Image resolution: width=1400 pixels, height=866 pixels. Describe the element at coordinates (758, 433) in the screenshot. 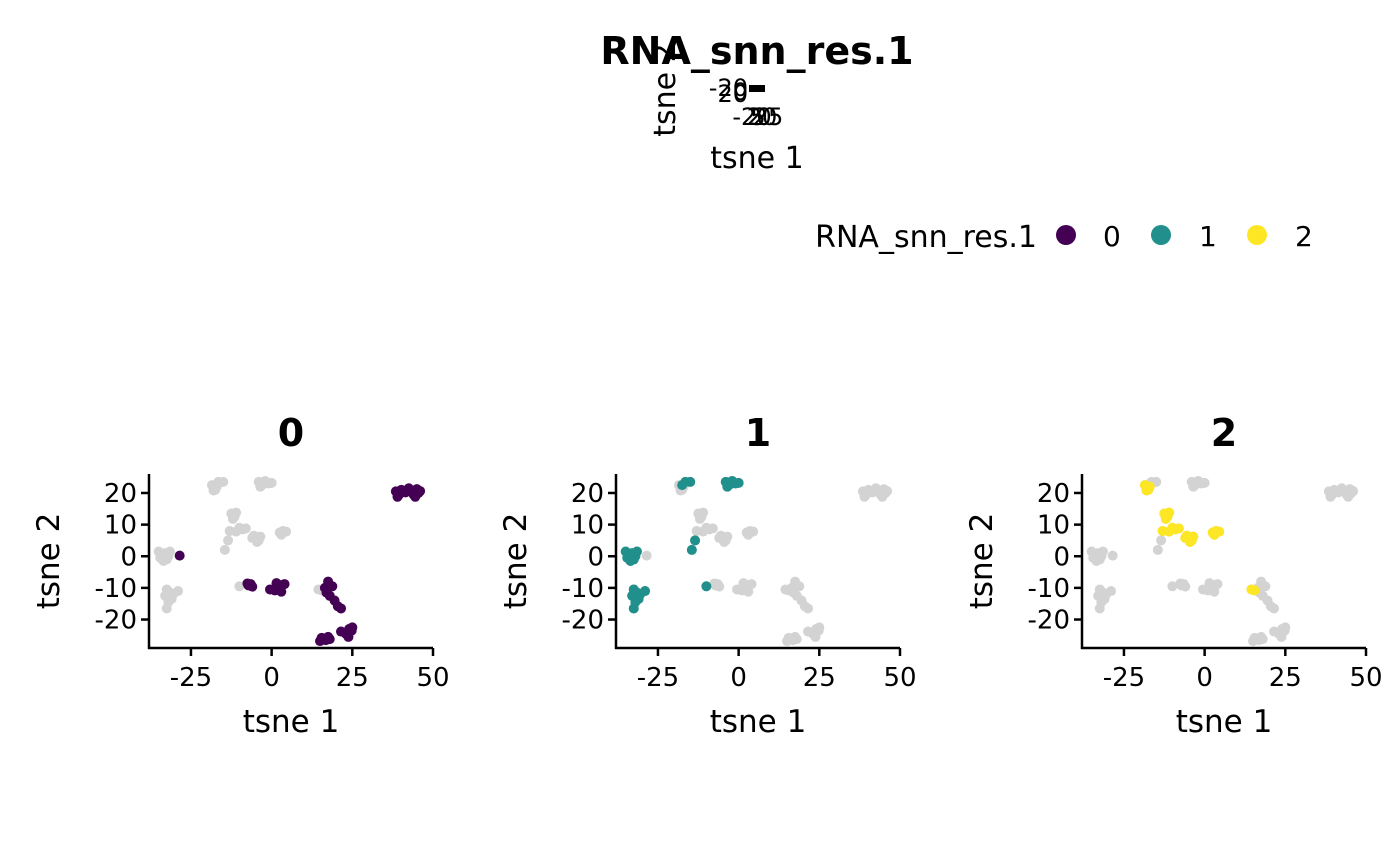

I see `facet-title: 1` at that location.